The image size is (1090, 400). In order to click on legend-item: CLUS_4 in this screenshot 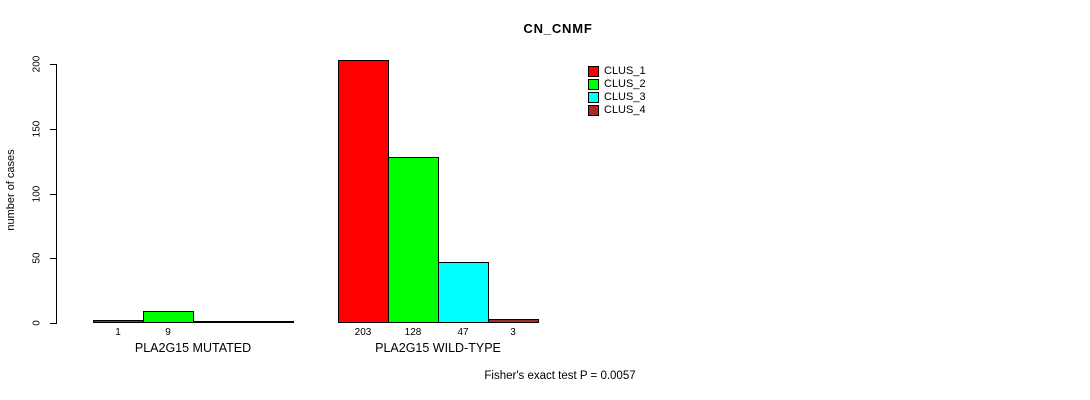, I will do `click(617, 110)`.